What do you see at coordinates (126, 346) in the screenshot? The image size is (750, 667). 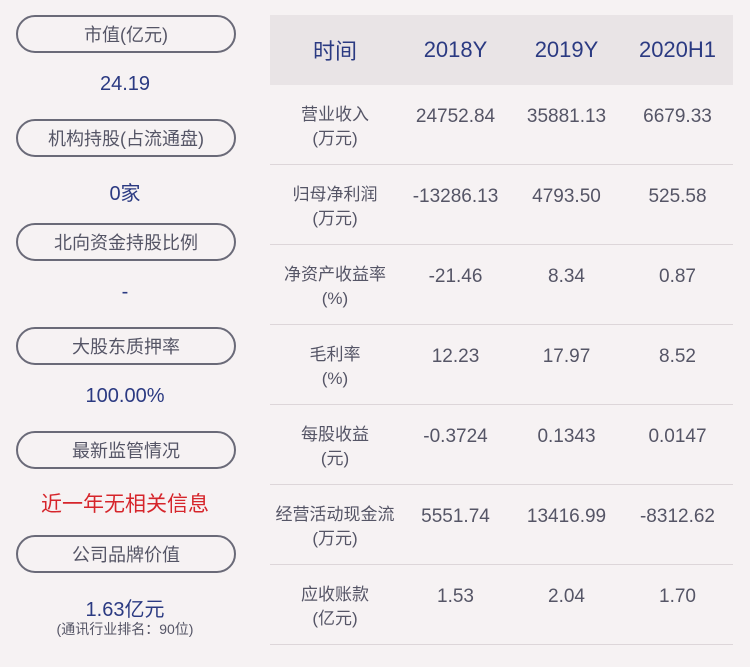 I see `pledge-rate-label: 大股东质押率` at bounding box center [126, 346].